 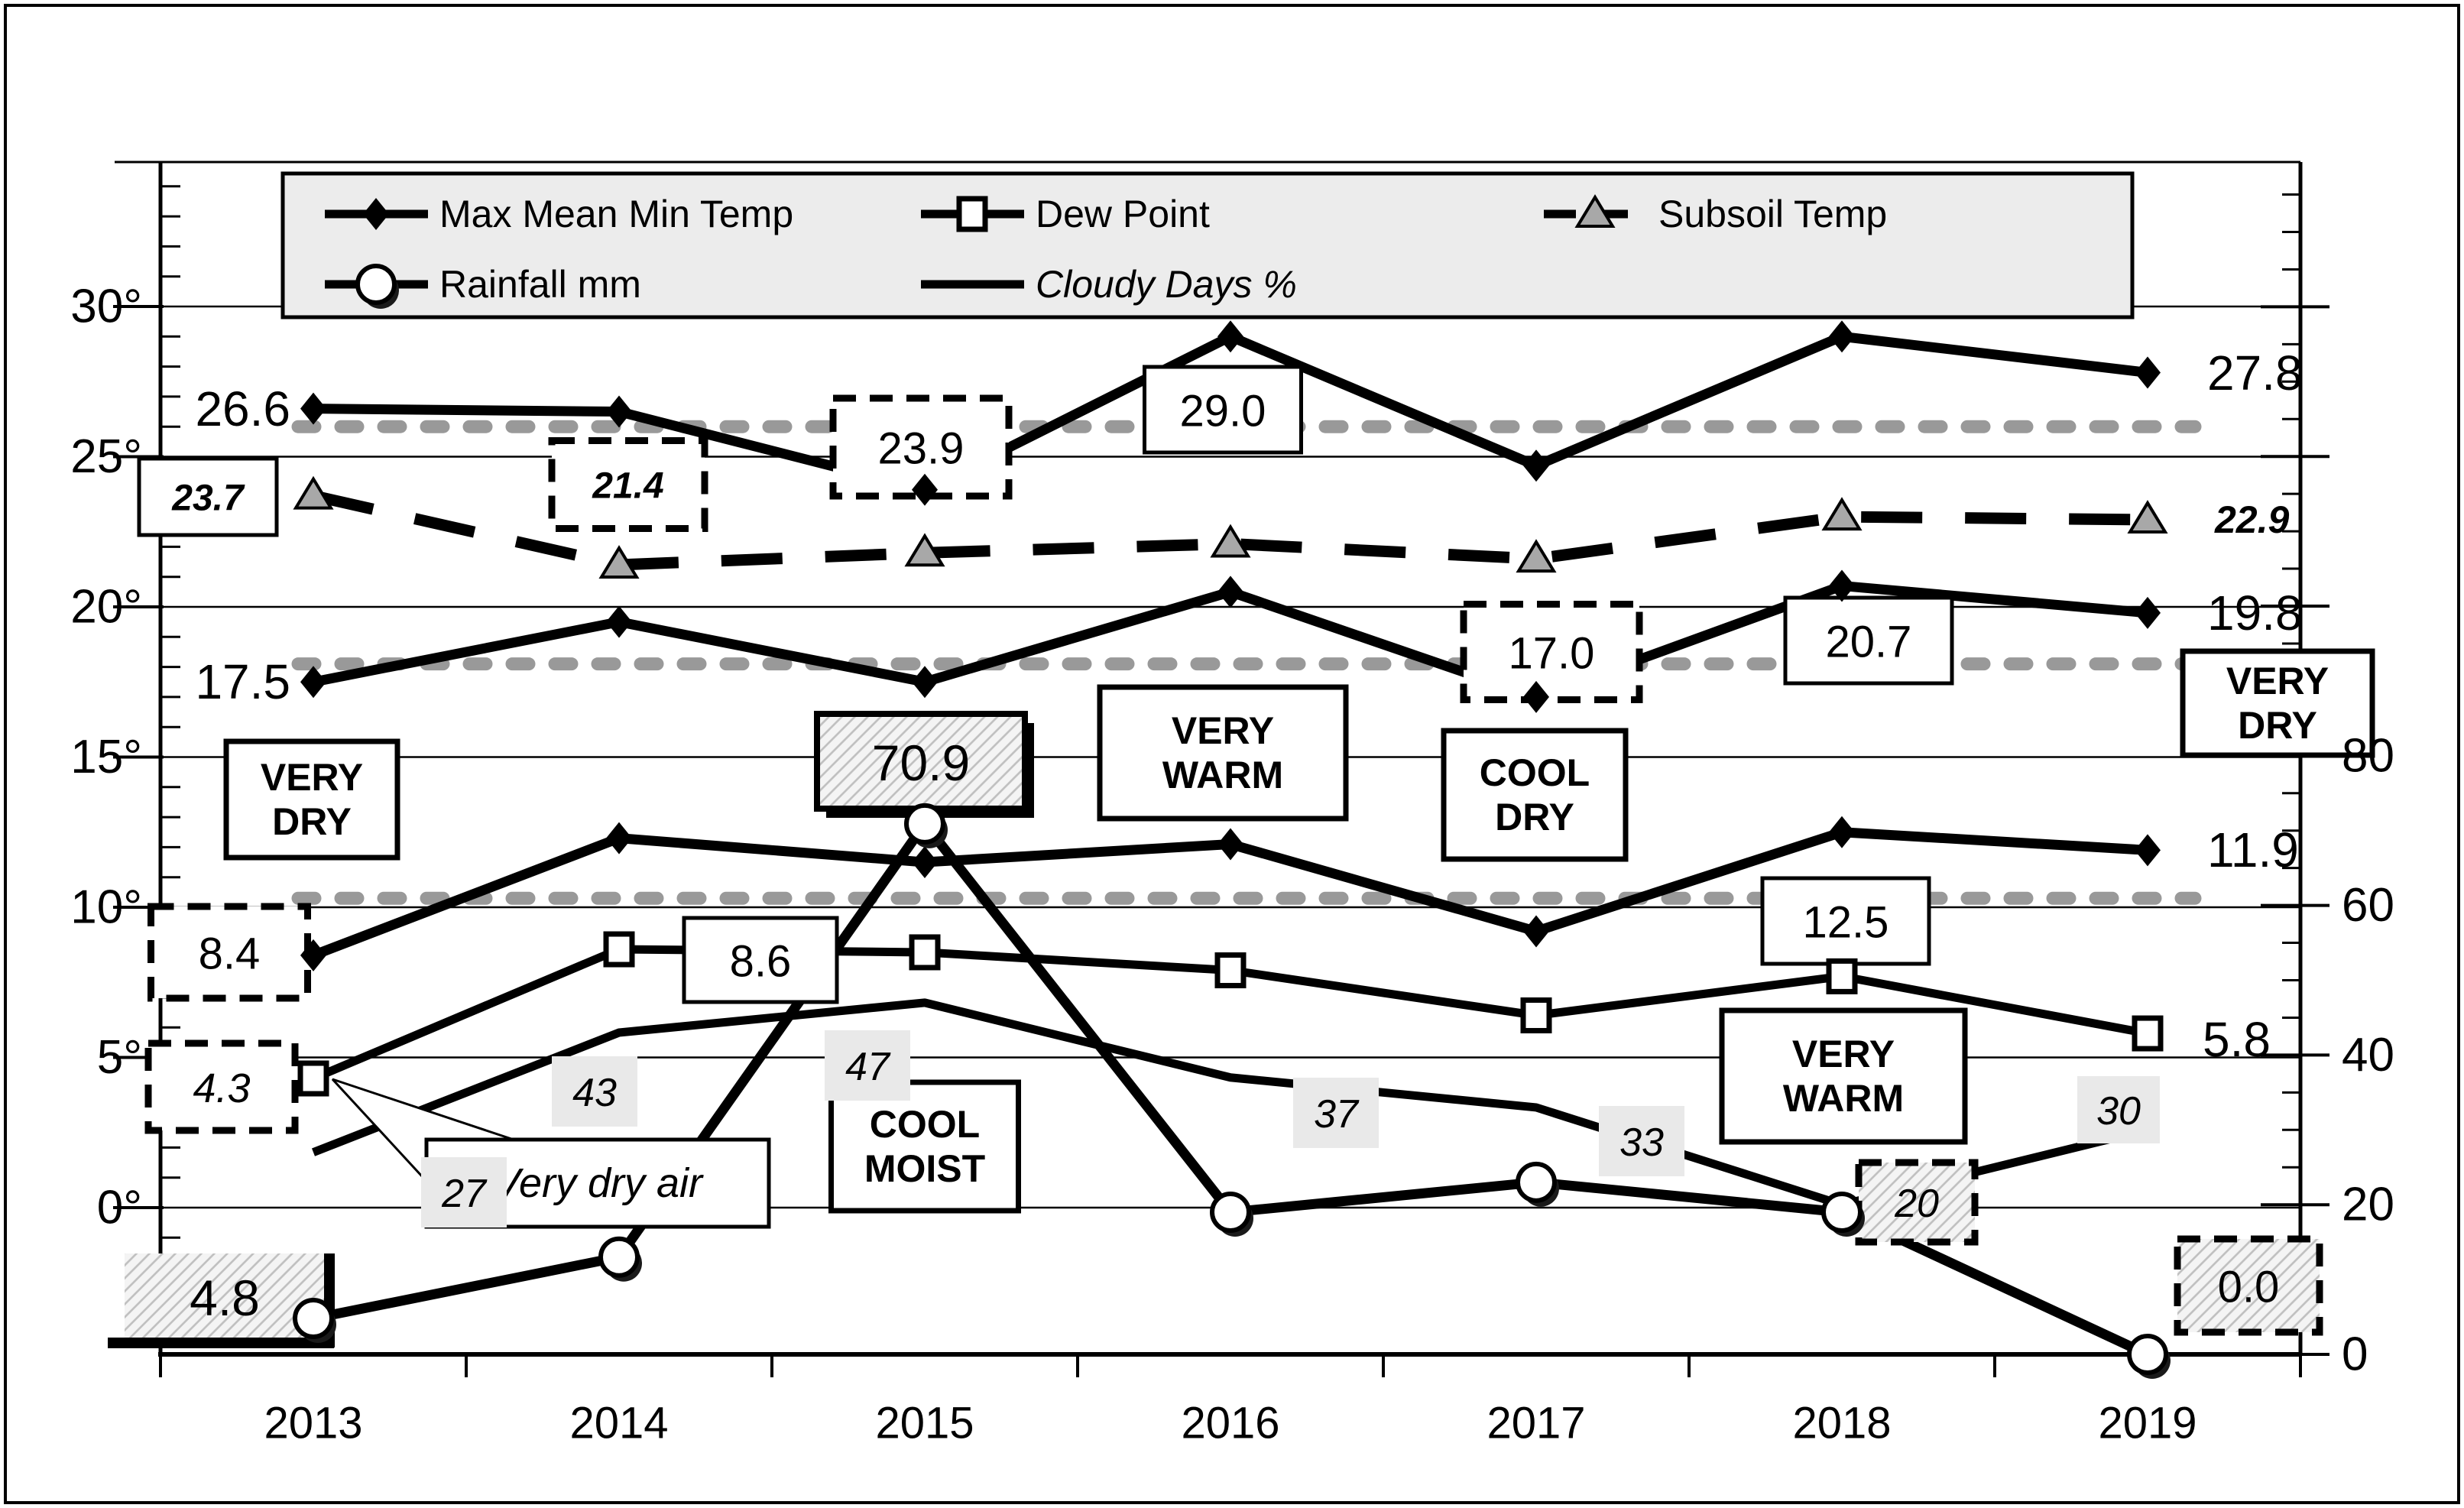 I want to click on marker-rainfall-2018, so click(x=1842, y=1212).